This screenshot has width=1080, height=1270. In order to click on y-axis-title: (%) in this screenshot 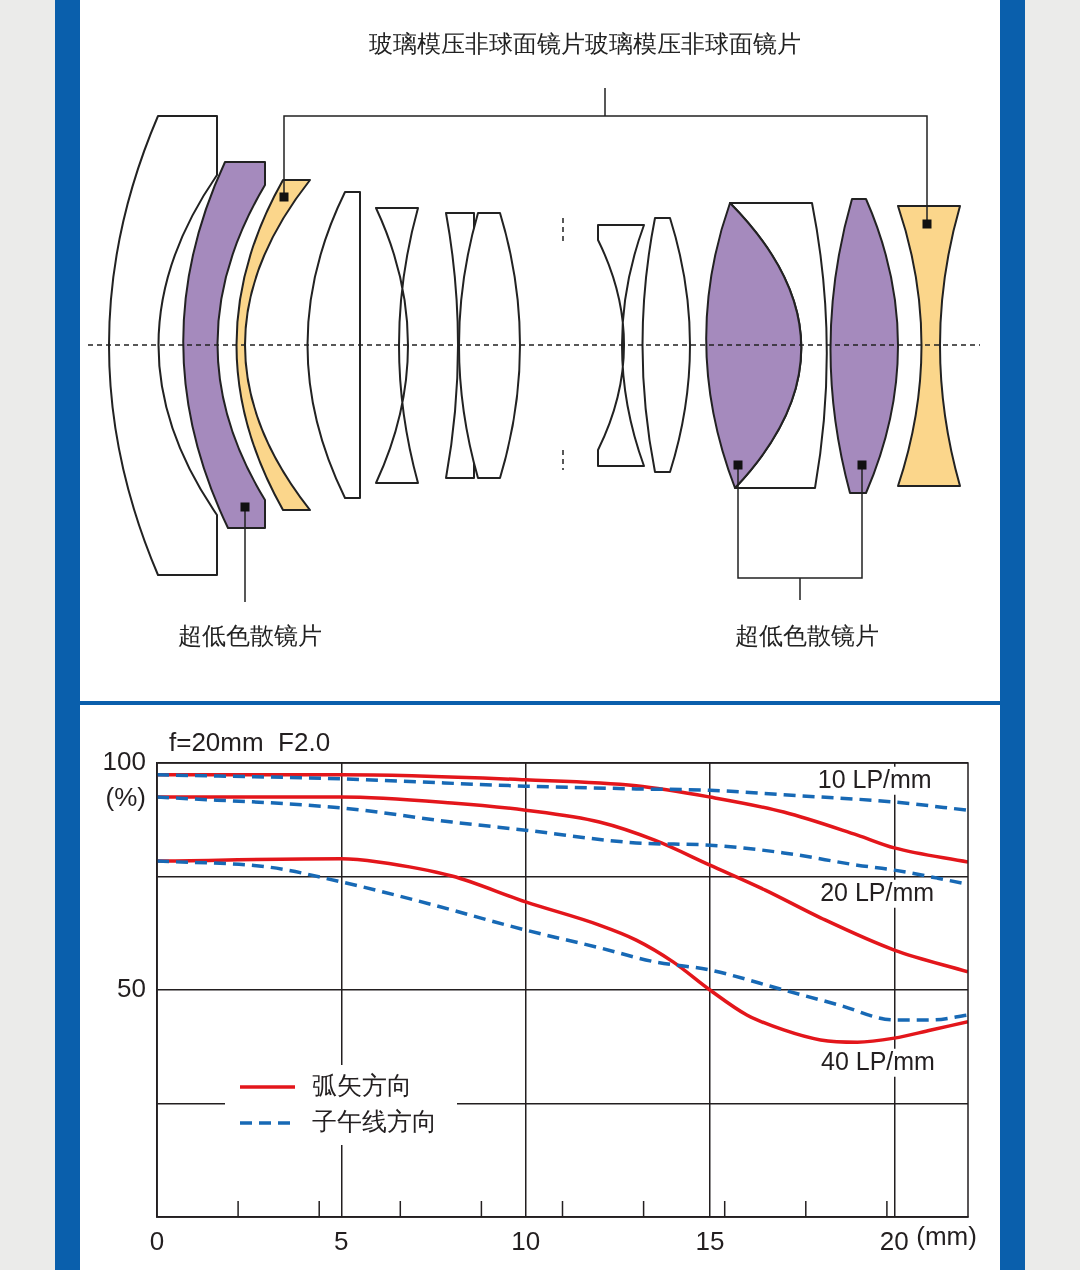, I will do `click(125, 797)`.